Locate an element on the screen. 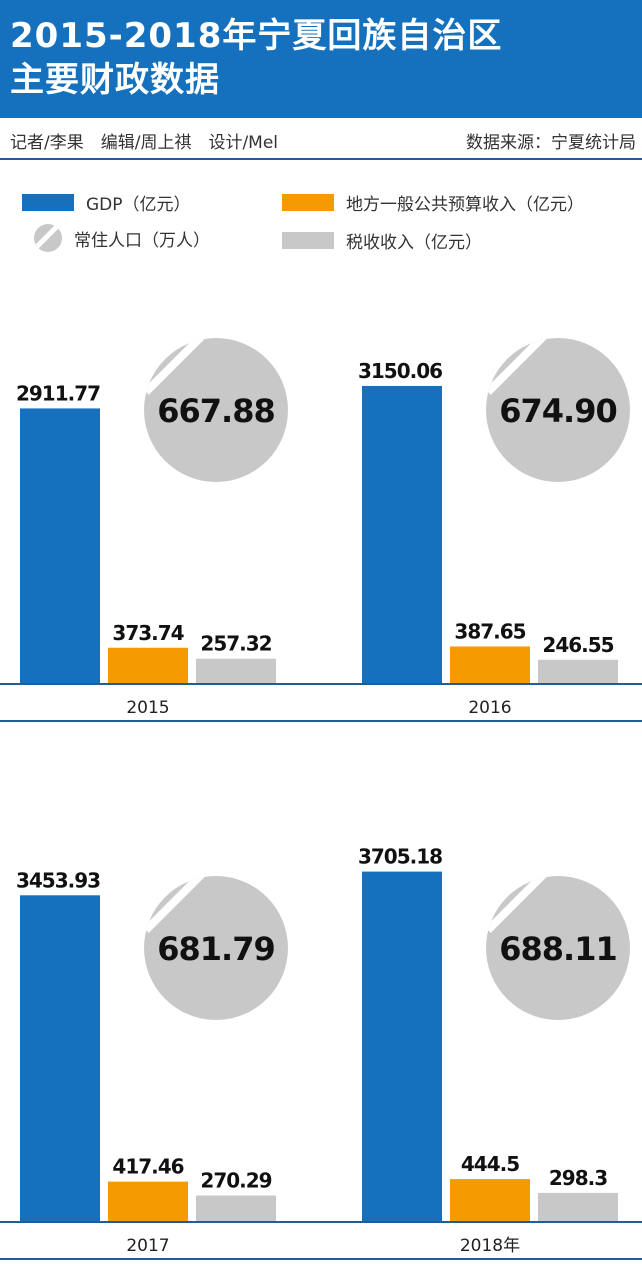 This screenshot has height=1287, width=642. bar-gdp-value-label: 3705.18 is located at coordinates (400, 857).